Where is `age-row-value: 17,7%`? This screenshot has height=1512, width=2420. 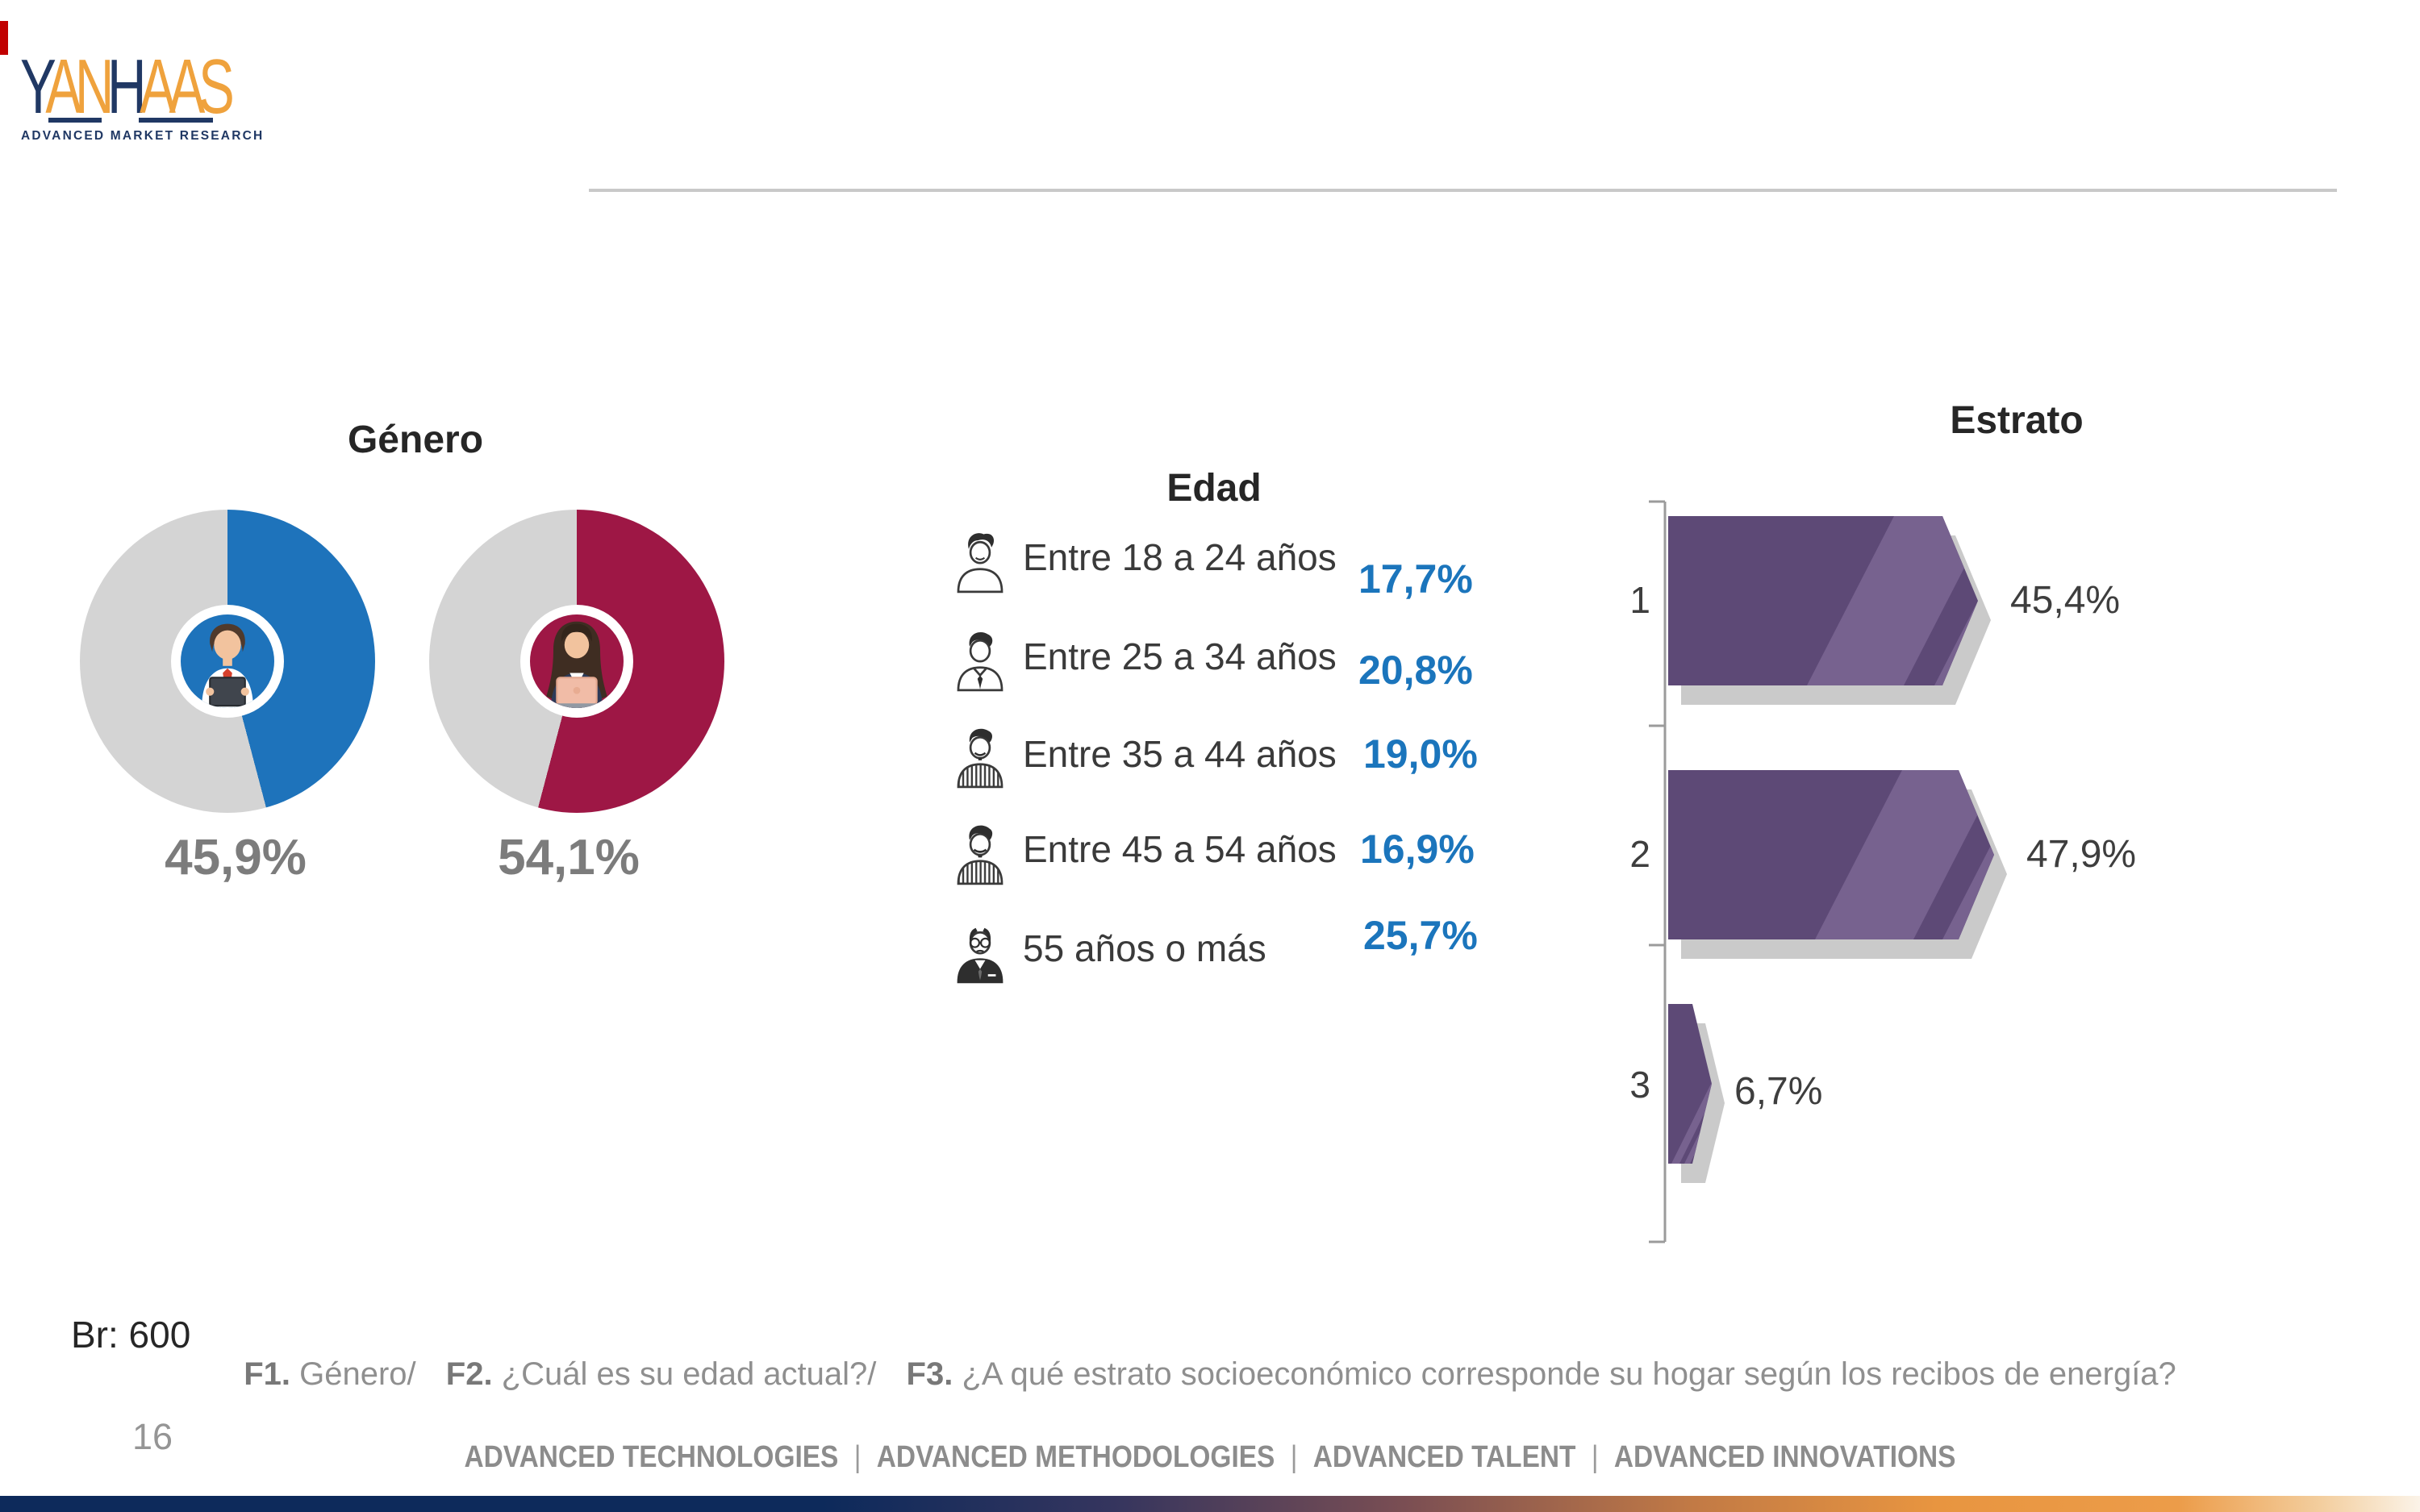 age-row-value: 17,7% is located at coordinates (1415, 579).